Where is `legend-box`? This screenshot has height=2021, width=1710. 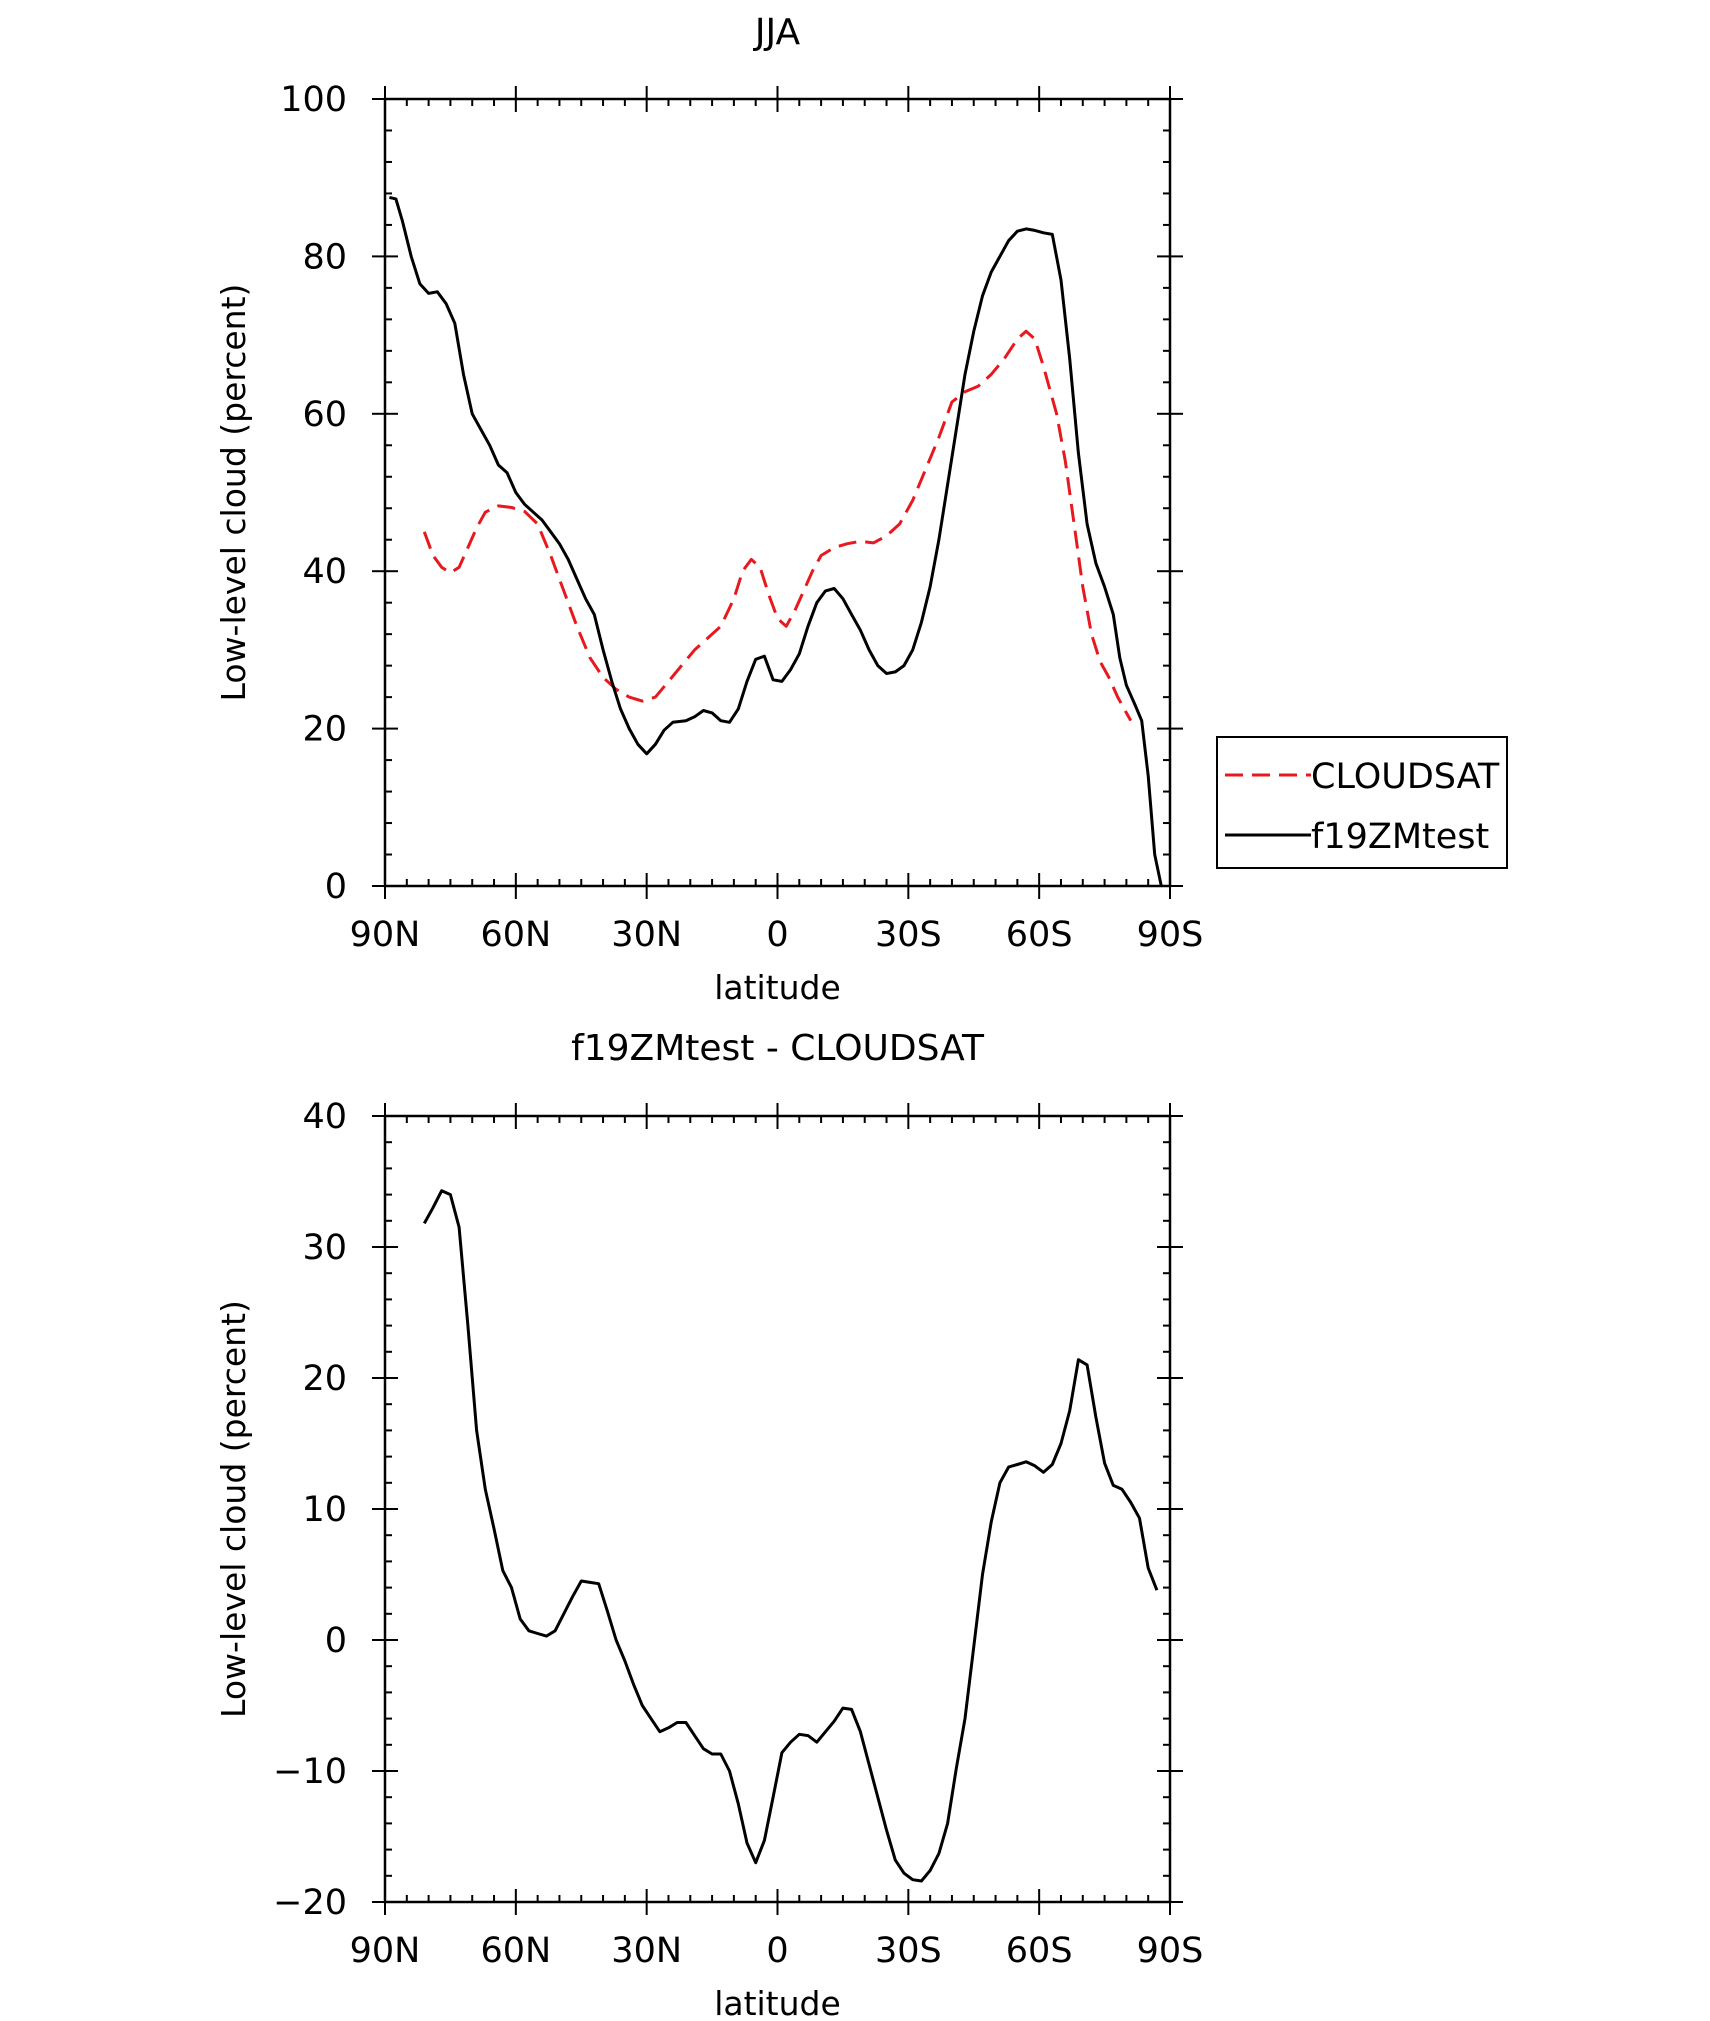
legend-box is located at coordinates (1362, 802).